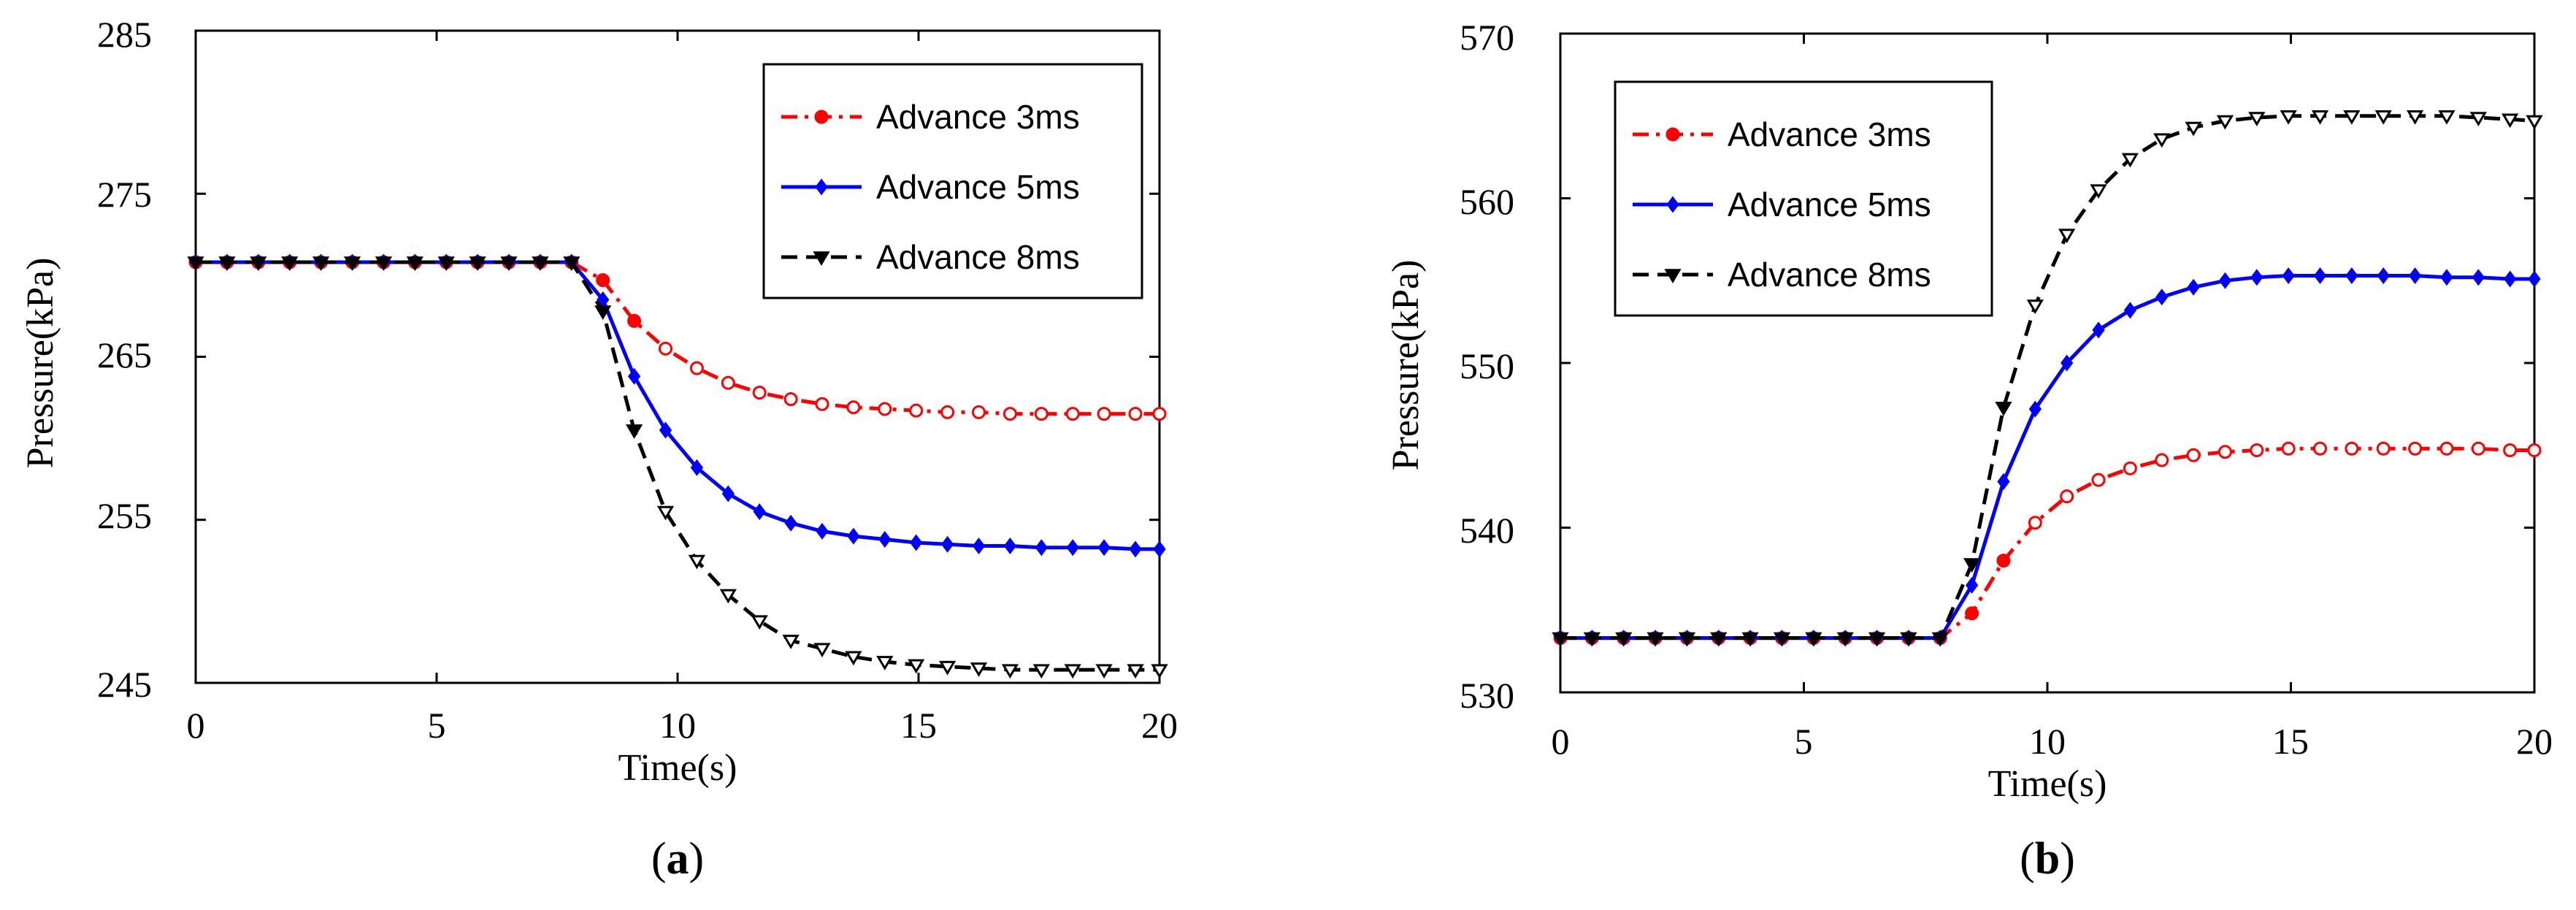 This screenshot has height=910, width=2576. What do you see at coordinates (1487, 365) in the screenshot?
I see `y-tick-label: 550` at bounding box center [1487, 365].